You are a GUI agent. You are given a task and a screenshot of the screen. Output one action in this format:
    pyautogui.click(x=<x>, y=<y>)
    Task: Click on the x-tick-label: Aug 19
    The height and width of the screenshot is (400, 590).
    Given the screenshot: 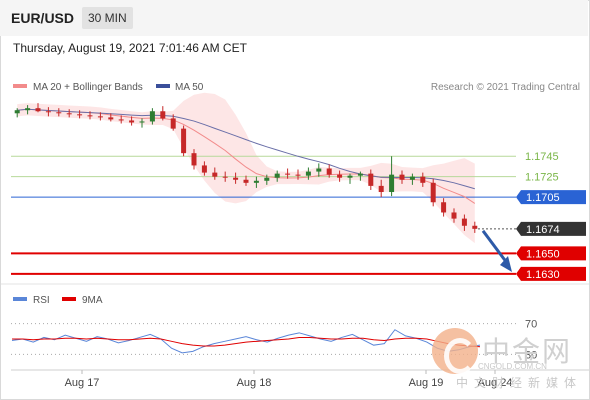 What is the action you would take?
    pyautogui.click(x=426, y=383)
    